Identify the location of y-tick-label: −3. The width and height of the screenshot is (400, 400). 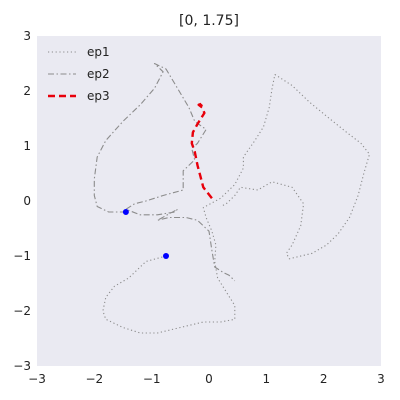
(22, 366).